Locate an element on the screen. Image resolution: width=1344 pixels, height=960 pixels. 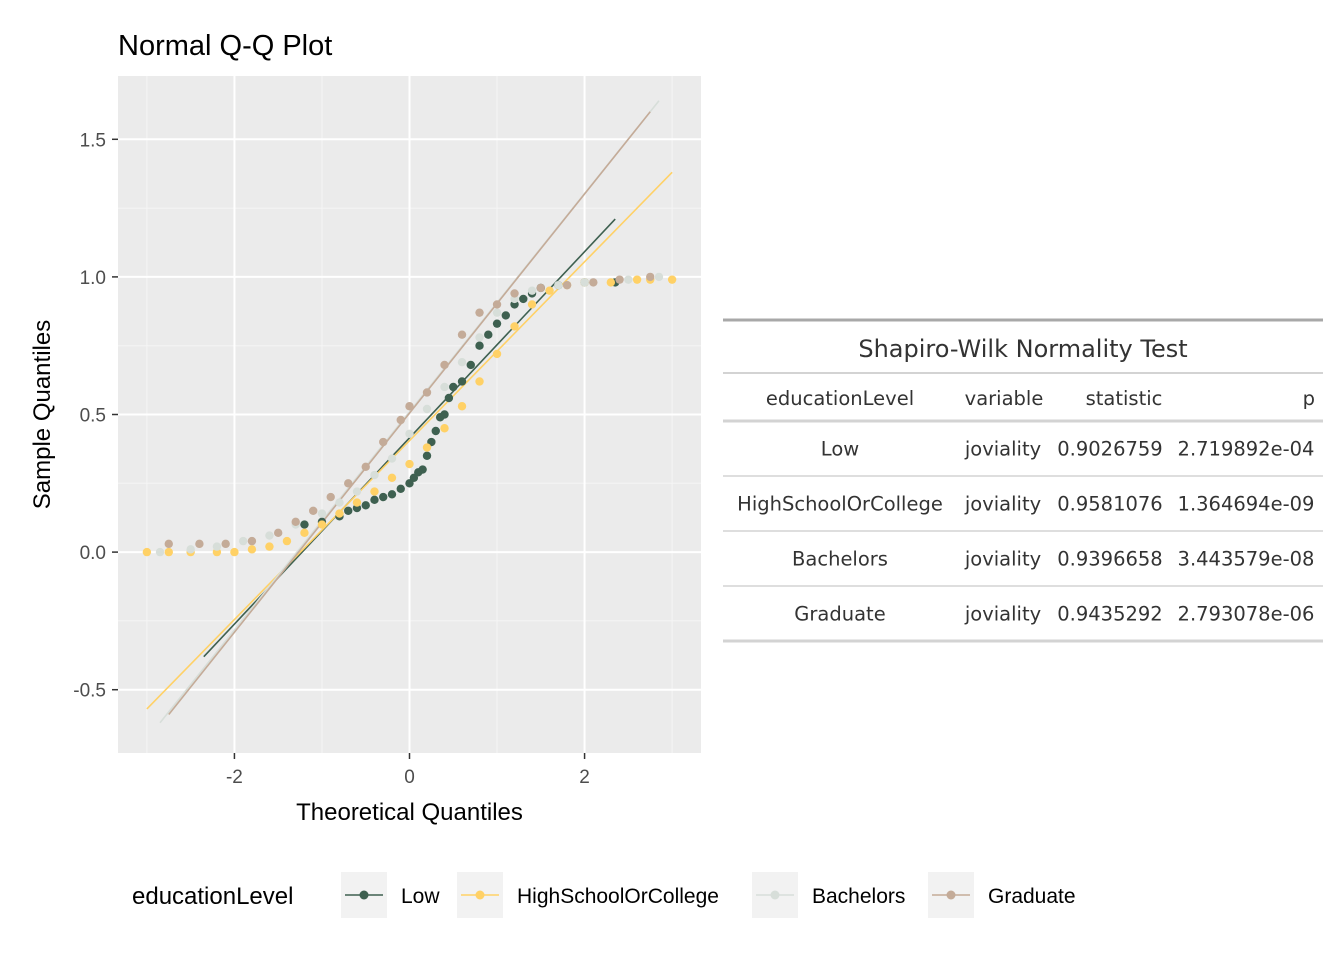
table-column-header: educationLevel is located at coordinates (840, 398).